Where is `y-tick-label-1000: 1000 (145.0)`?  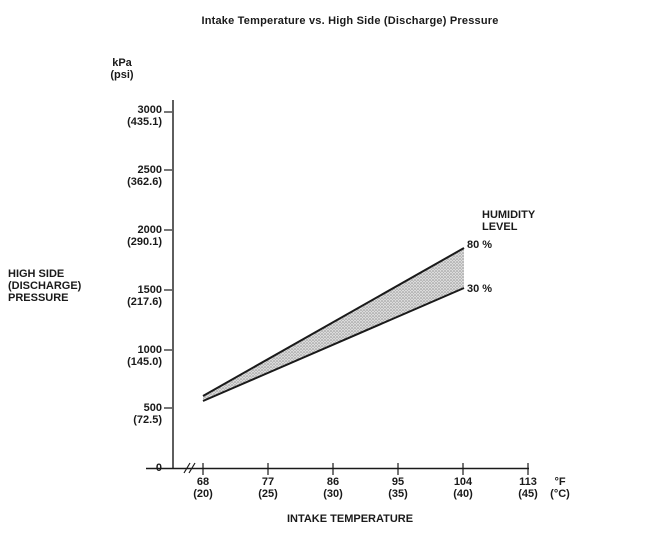
y-tick-label-1000: 1000 (145.0) is located at coordinates (144, 356).